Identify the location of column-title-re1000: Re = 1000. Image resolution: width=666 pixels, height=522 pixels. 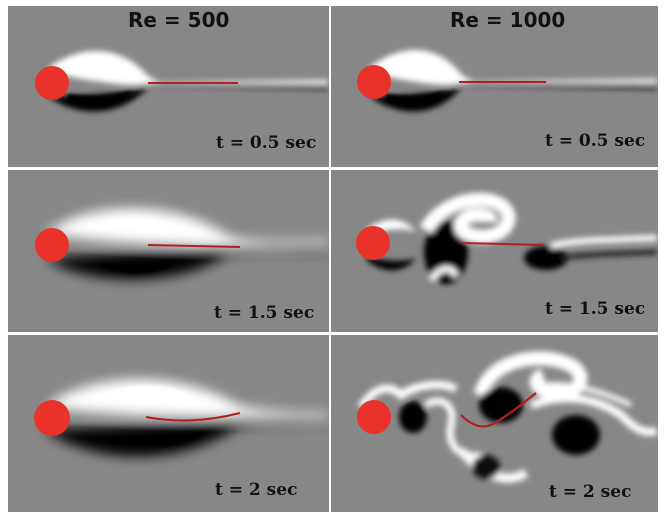
(508, 20).